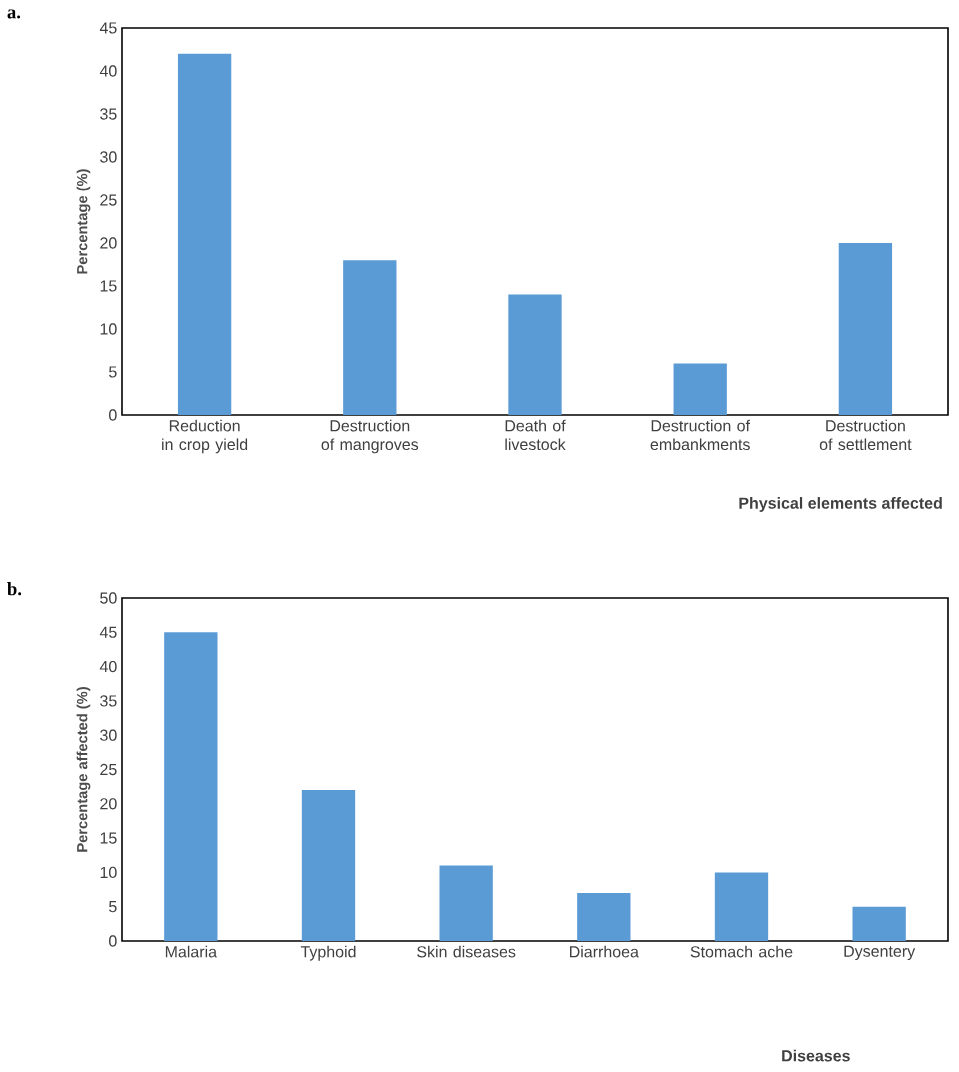 The width and height of the screenshot is (959, 1072). What do you see at coordinates (741, 951) in the screenshot?
I see `x-tick-label: Stomach ache` at bounding box center [741, 951].